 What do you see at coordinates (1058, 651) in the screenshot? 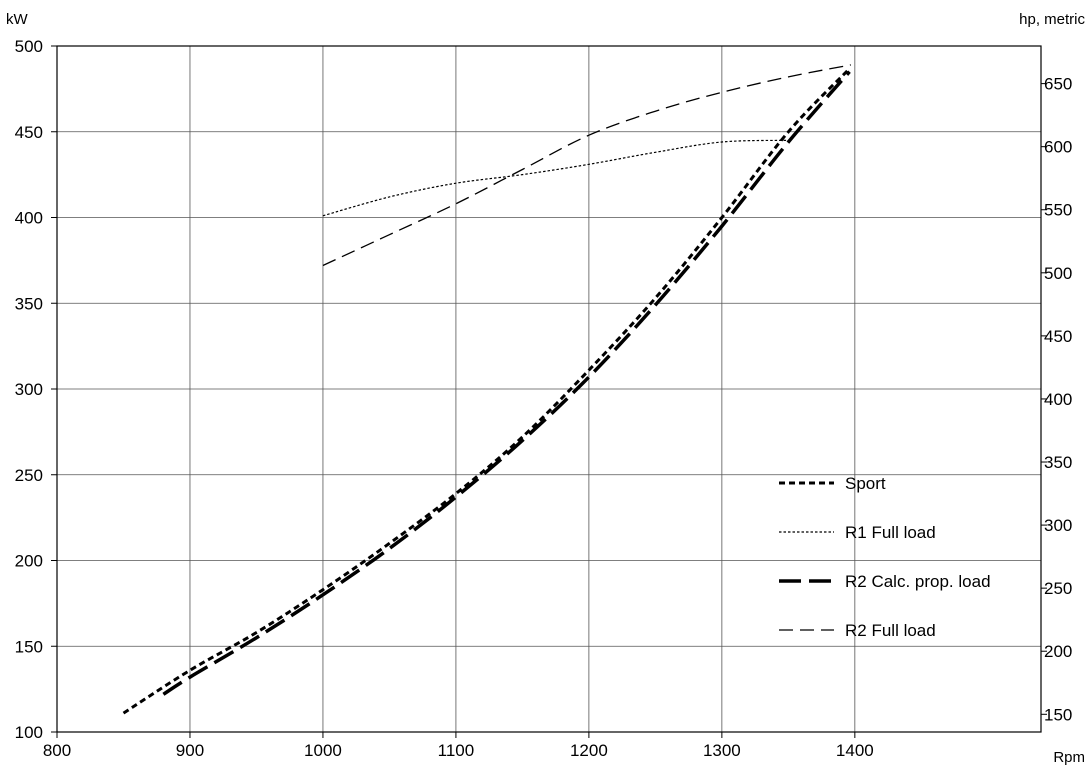
I see `y-right-tick-label: 200` at bounding box center [1058, 651].